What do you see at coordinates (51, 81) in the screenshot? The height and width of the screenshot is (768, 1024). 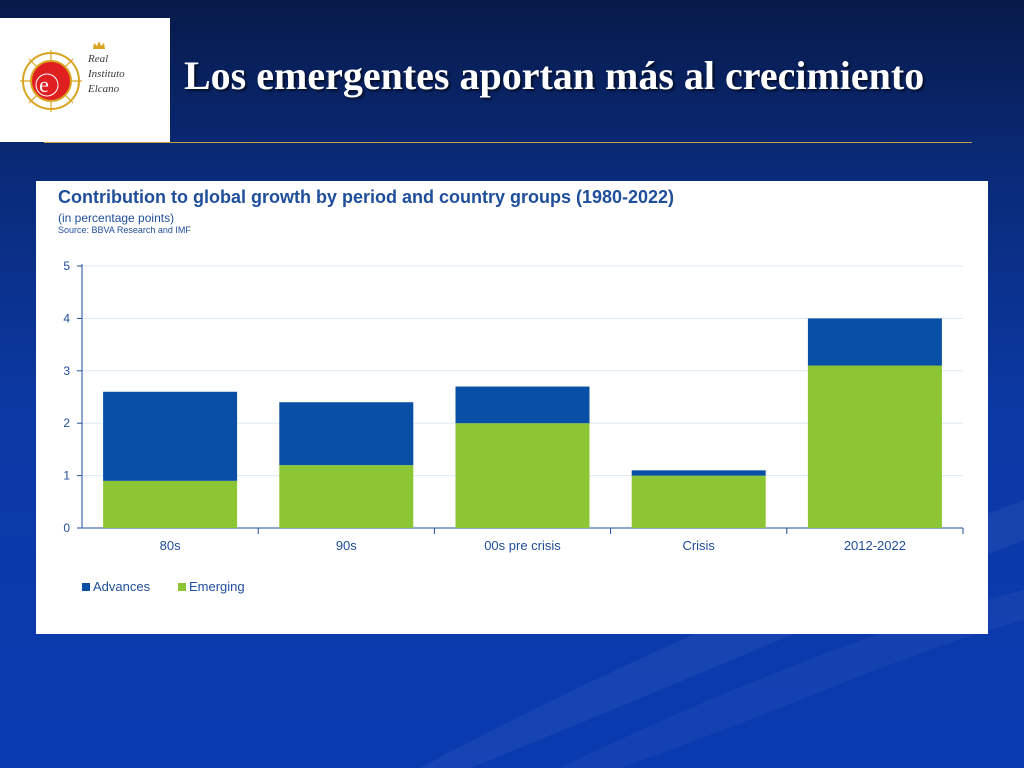 I see `elcano-emblem-icon: e` at bounding box center [51, 81].